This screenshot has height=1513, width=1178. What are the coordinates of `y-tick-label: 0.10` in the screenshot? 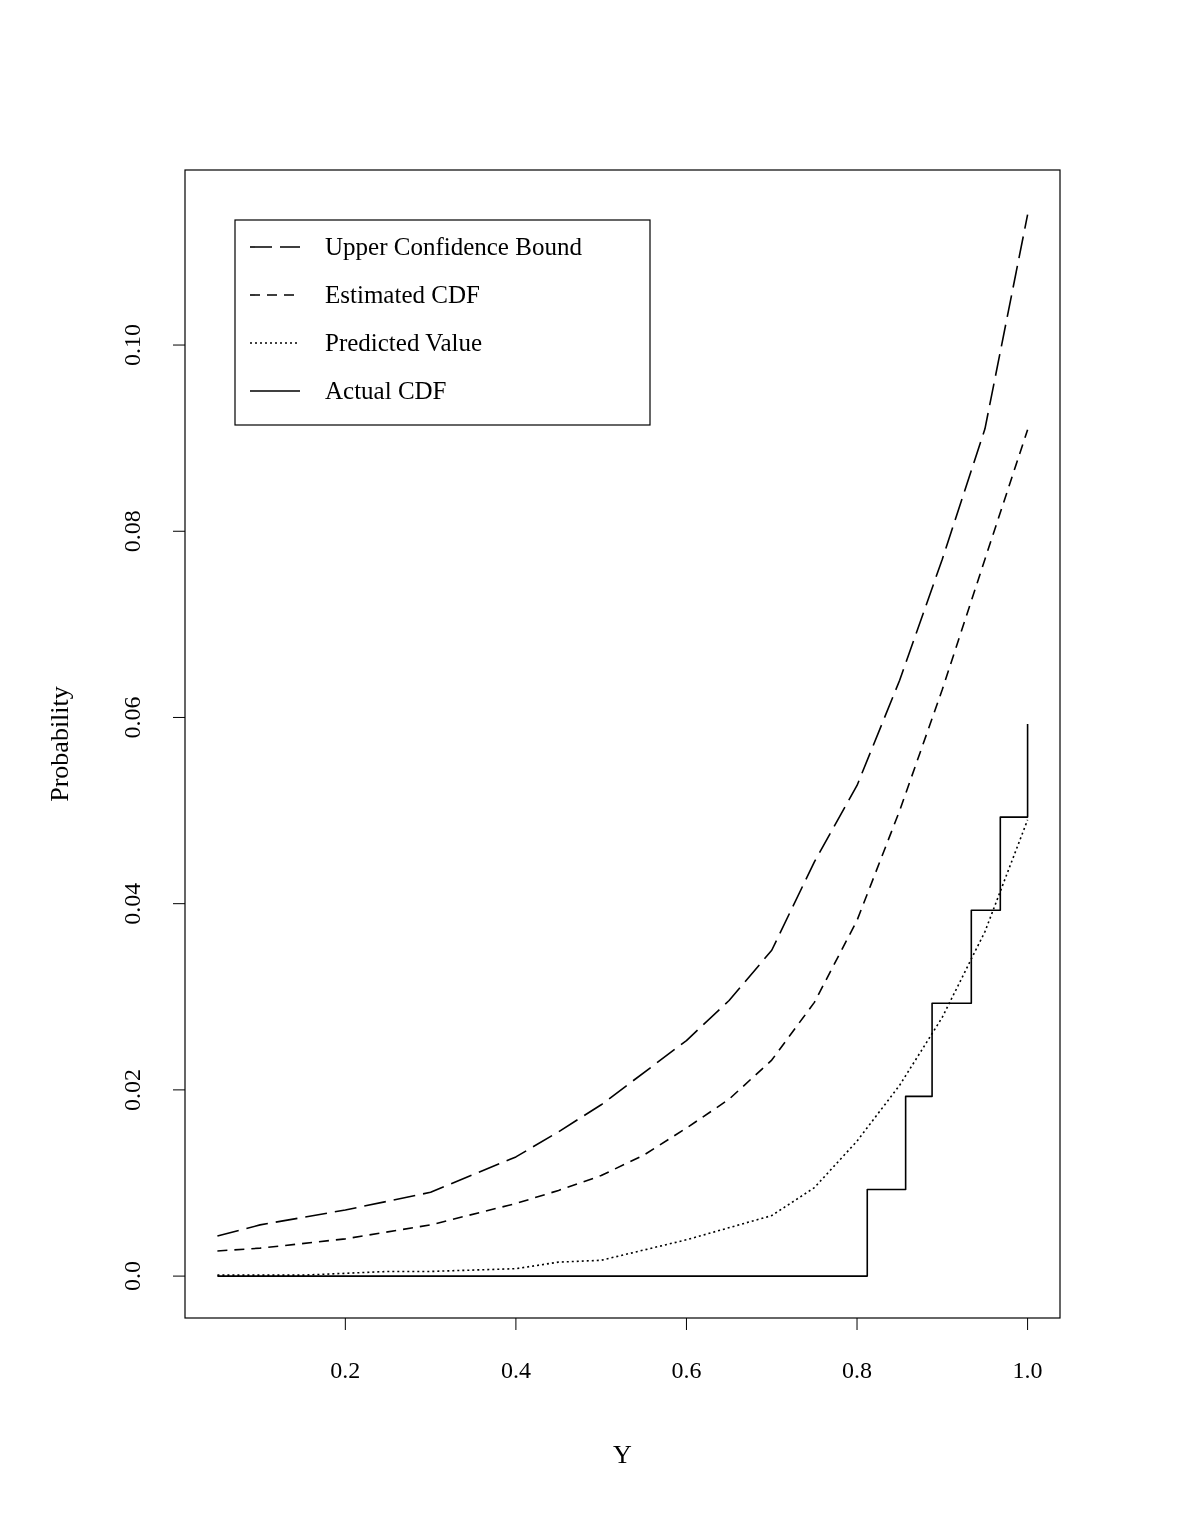 It's located at (132, 345).